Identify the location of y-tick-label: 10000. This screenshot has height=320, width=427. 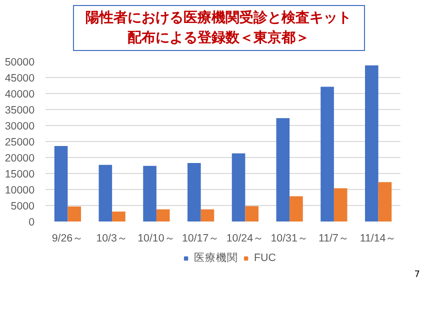
(19, 190).